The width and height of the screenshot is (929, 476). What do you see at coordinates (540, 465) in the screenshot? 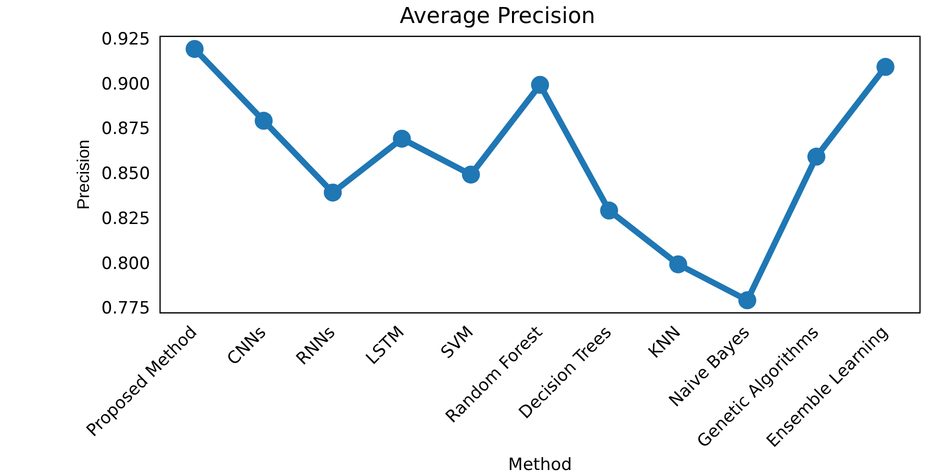
I see `x-axis-title: Method` at bounding box center [540, 465].